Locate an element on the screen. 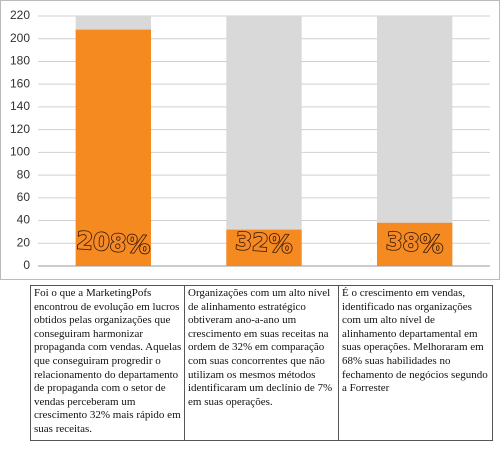  y-tick-label: 100 is located at coordinates (20, 152).